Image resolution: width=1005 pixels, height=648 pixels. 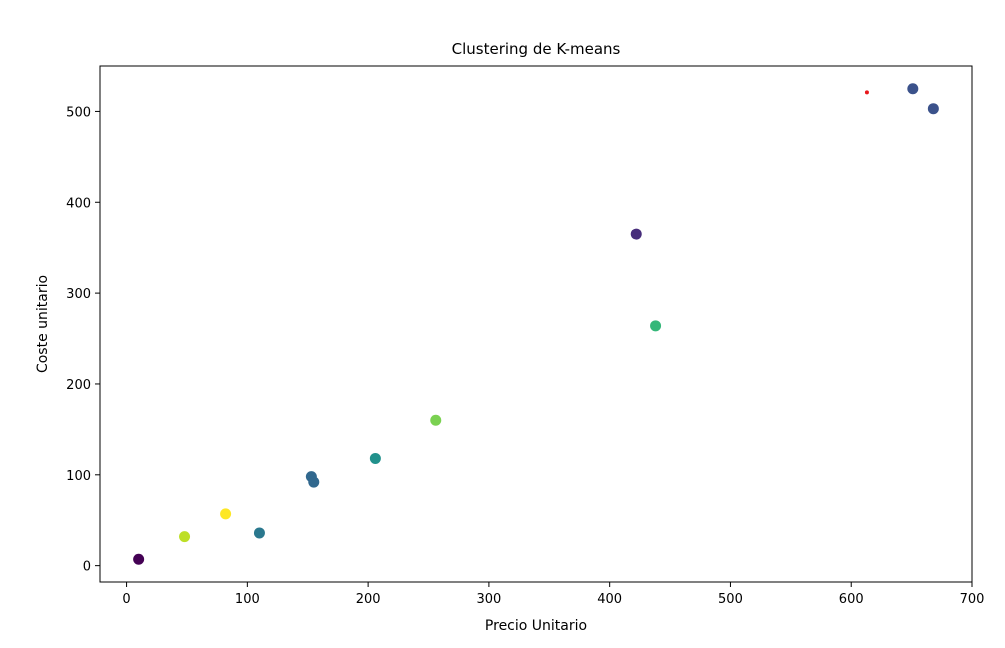 What do you see at coordinates (972, 599) in the screenshot?
I see `x-tick-label: 700` at bounding box center [972, 599].